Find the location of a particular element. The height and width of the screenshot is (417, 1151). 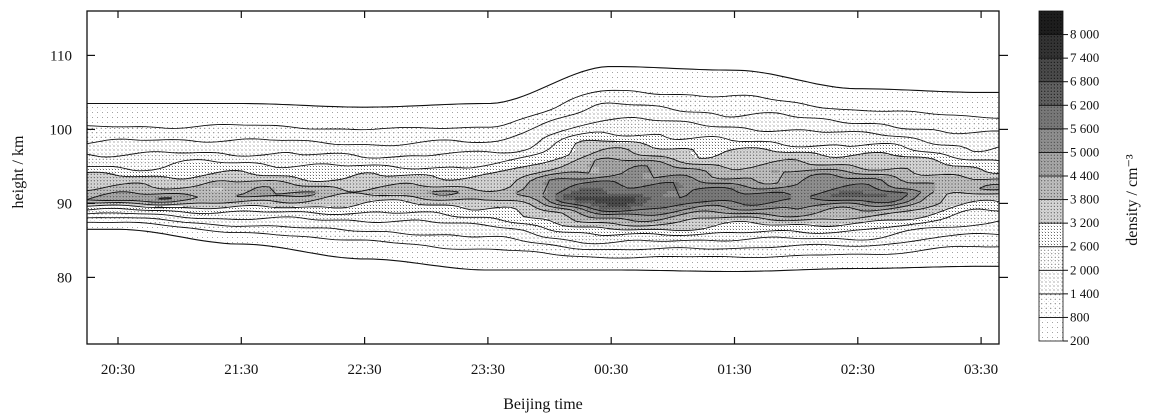

y-tick-label: 80 is located at coordinates (64, 278).